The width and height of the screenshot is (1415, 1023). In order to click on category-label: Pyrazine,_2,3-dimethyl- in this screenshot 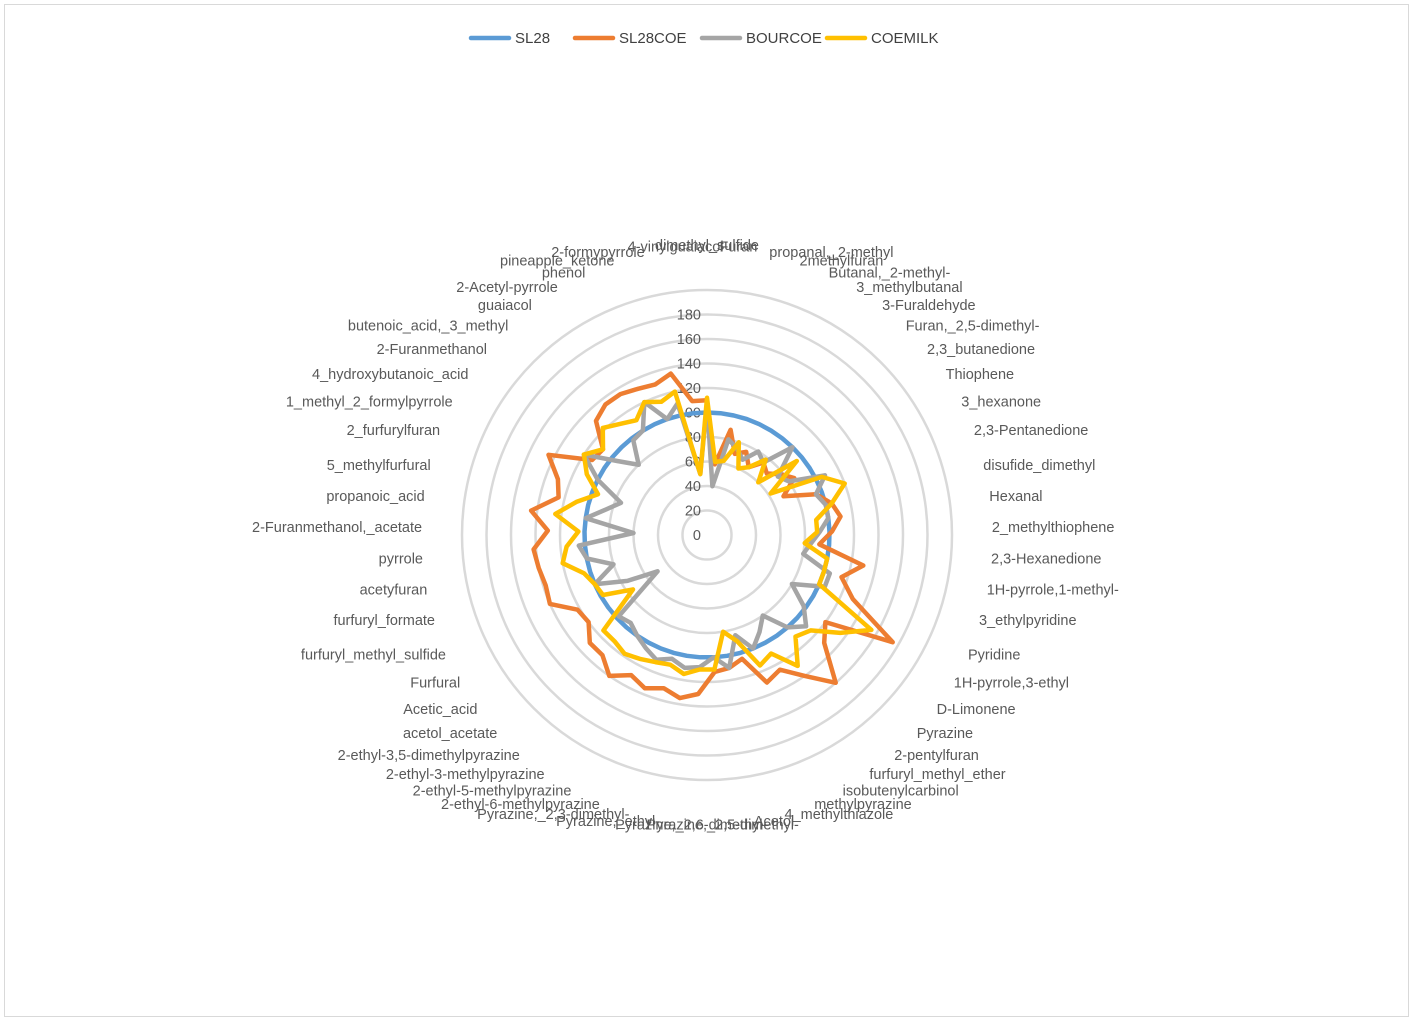, I will do `click(553, 815)`.